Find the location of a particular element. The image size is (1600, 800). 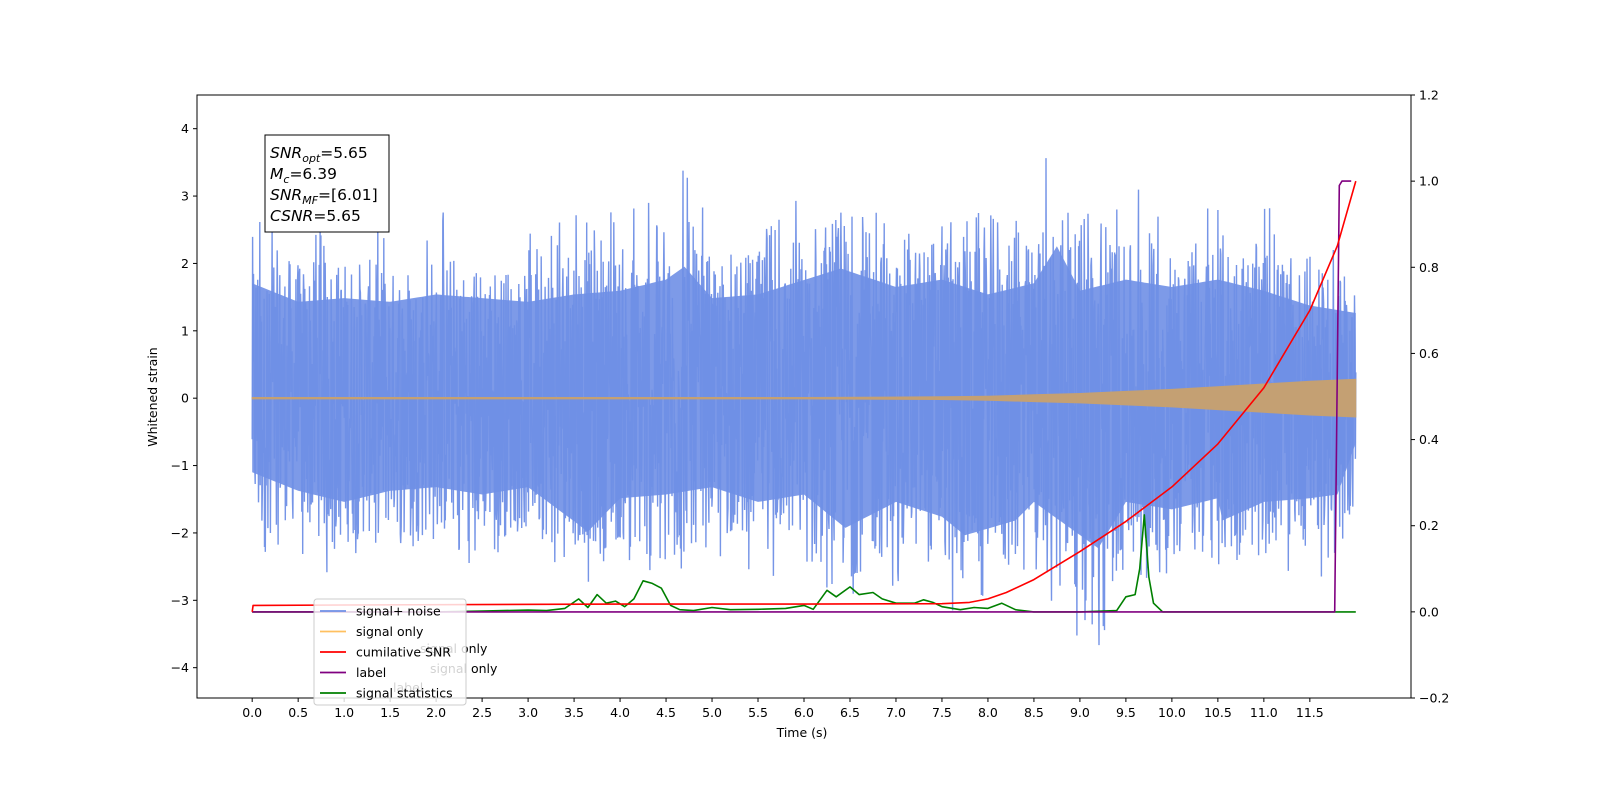

y2-tick-label: 0.8 is located at coordinates (1429, 267).